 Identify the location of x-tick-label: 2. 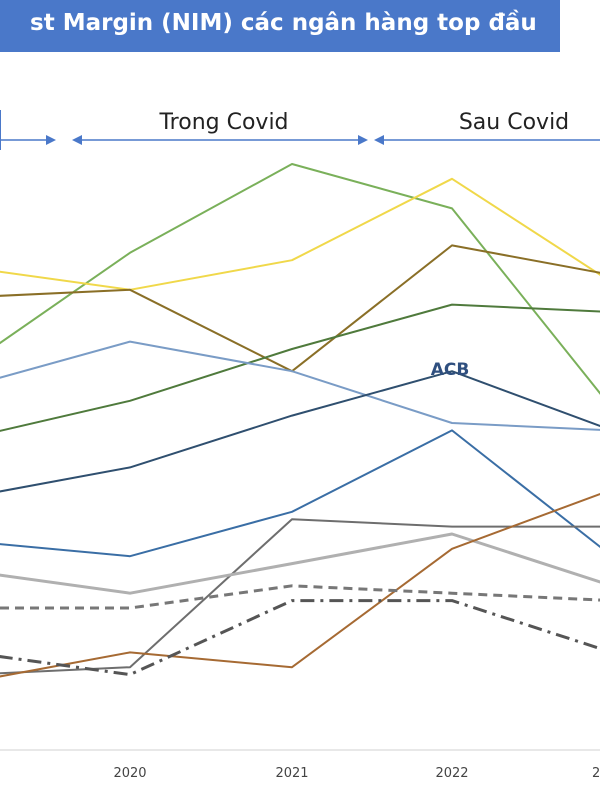
(596, 773).